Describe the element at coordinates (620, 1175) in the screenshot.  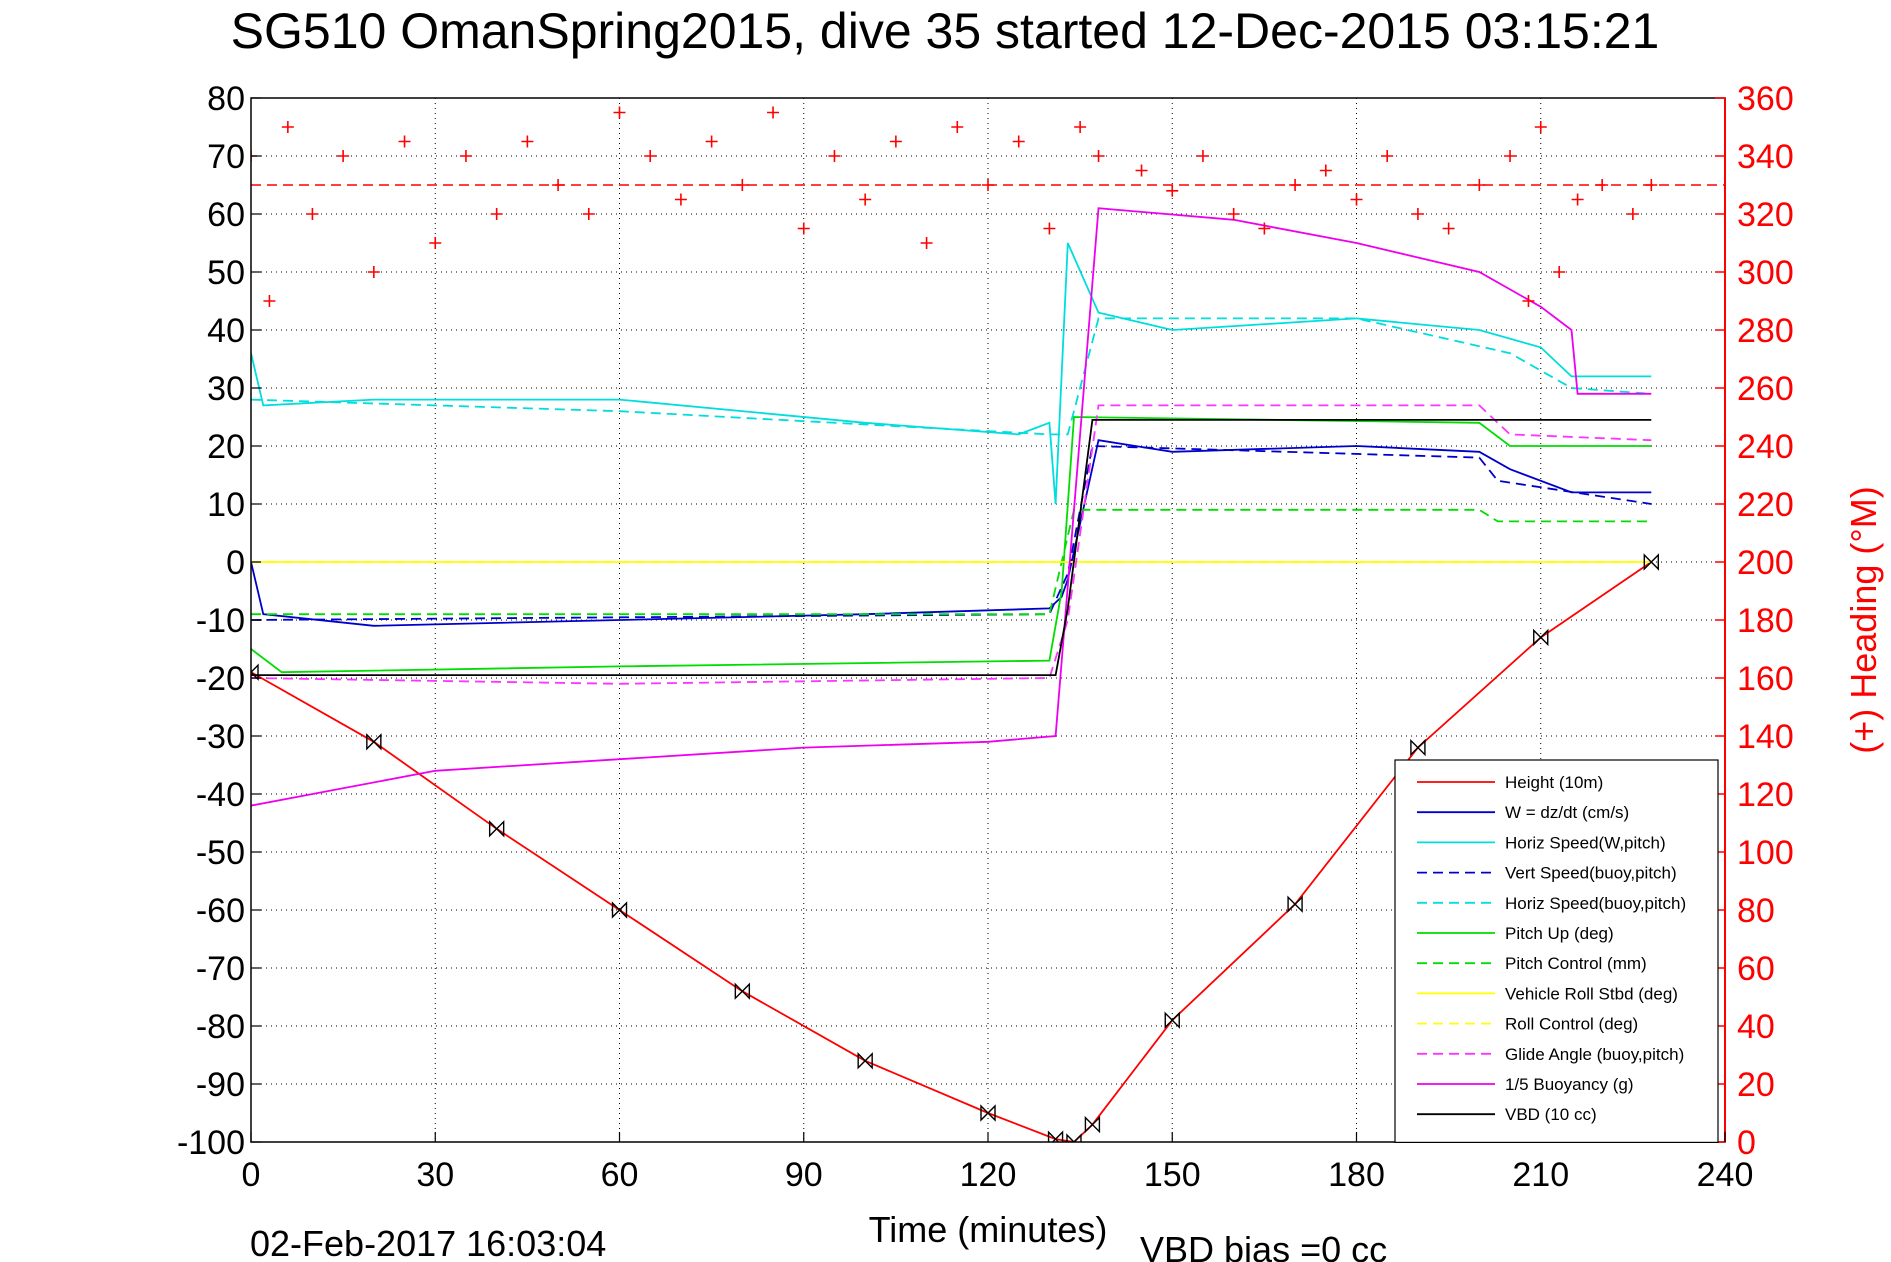
I see `x-tick-label: 60` at that location.